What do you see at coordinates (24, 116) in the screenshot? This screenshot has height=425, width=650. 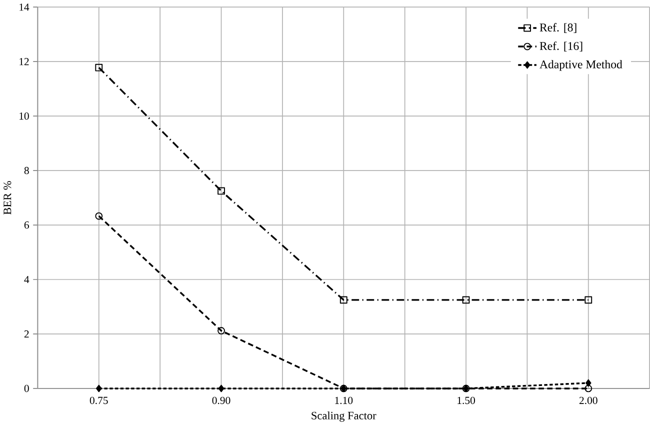 I see `y-tick-label: 10` at bounding box center [24, 116].